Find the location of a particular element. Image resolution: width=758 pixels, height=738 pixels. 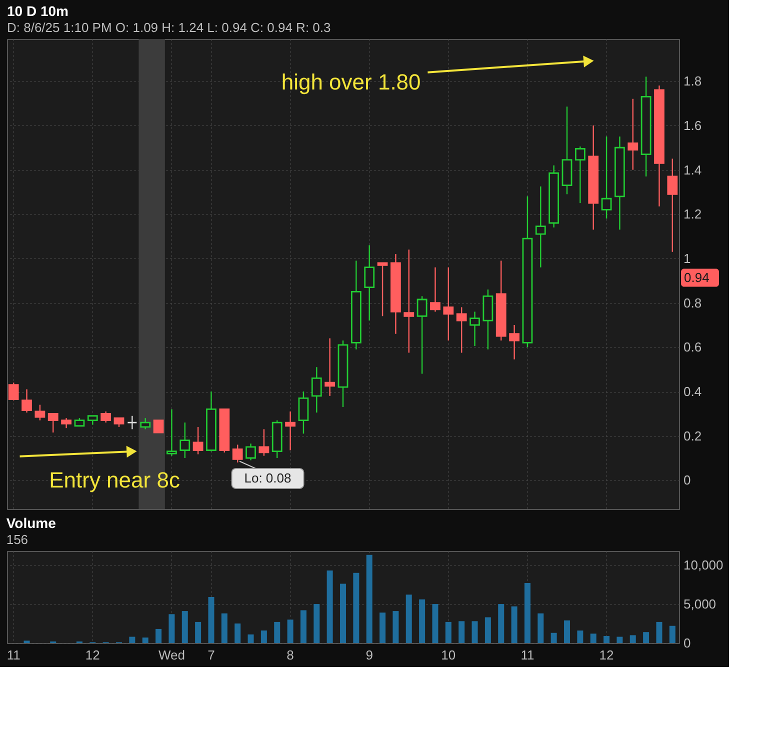

x-tick-label: Wed is located at coordinates (171, 655).